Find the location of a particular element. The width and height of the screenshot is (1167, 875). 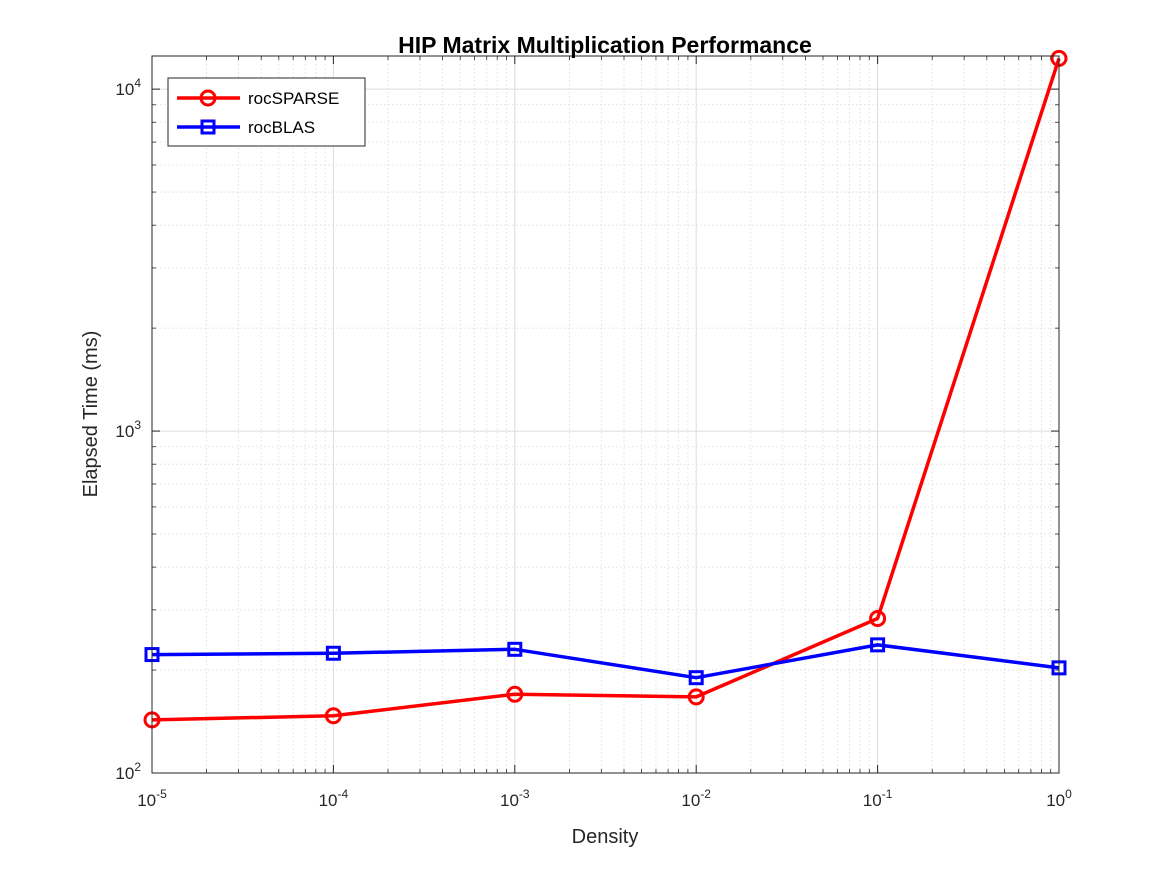

y-tick-label: 10⁴ is located at coordinates (128, 87).